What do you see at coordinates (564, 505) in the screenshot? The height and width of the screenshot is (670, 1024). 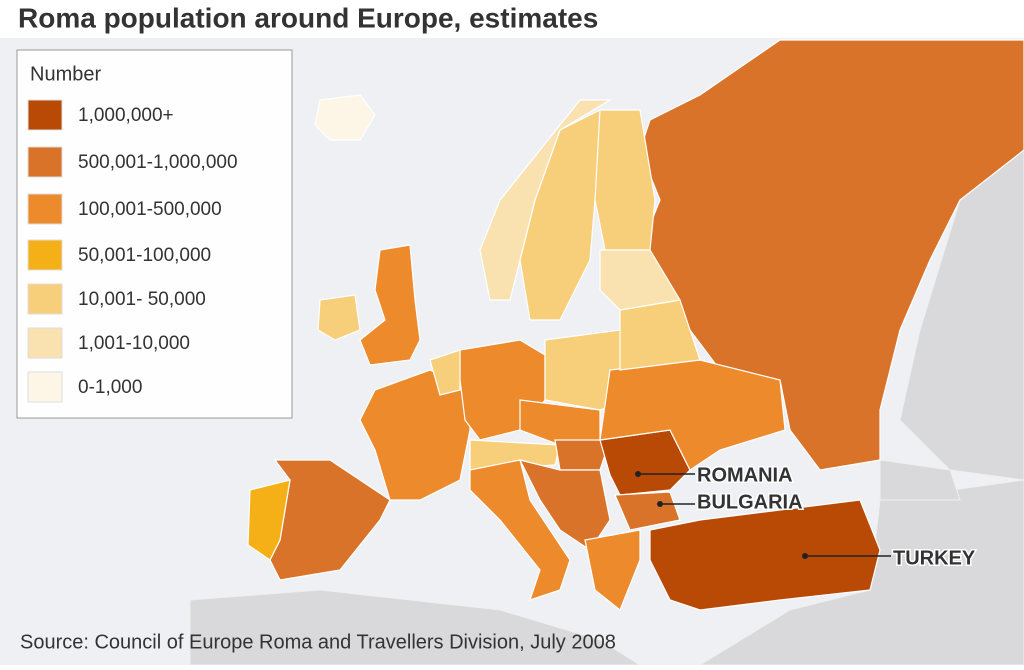 I see `balkans` at bounding box center [564, 505].